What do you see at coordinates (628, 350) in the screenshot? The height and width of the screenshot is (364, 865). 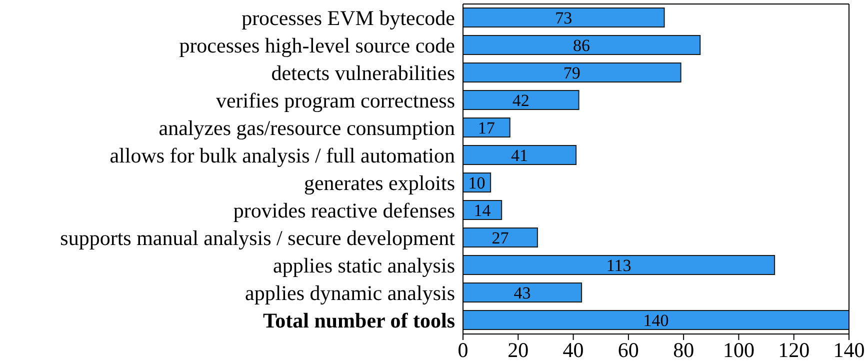 I see `x-tick-label: 60` at bounding box center [628, 350].